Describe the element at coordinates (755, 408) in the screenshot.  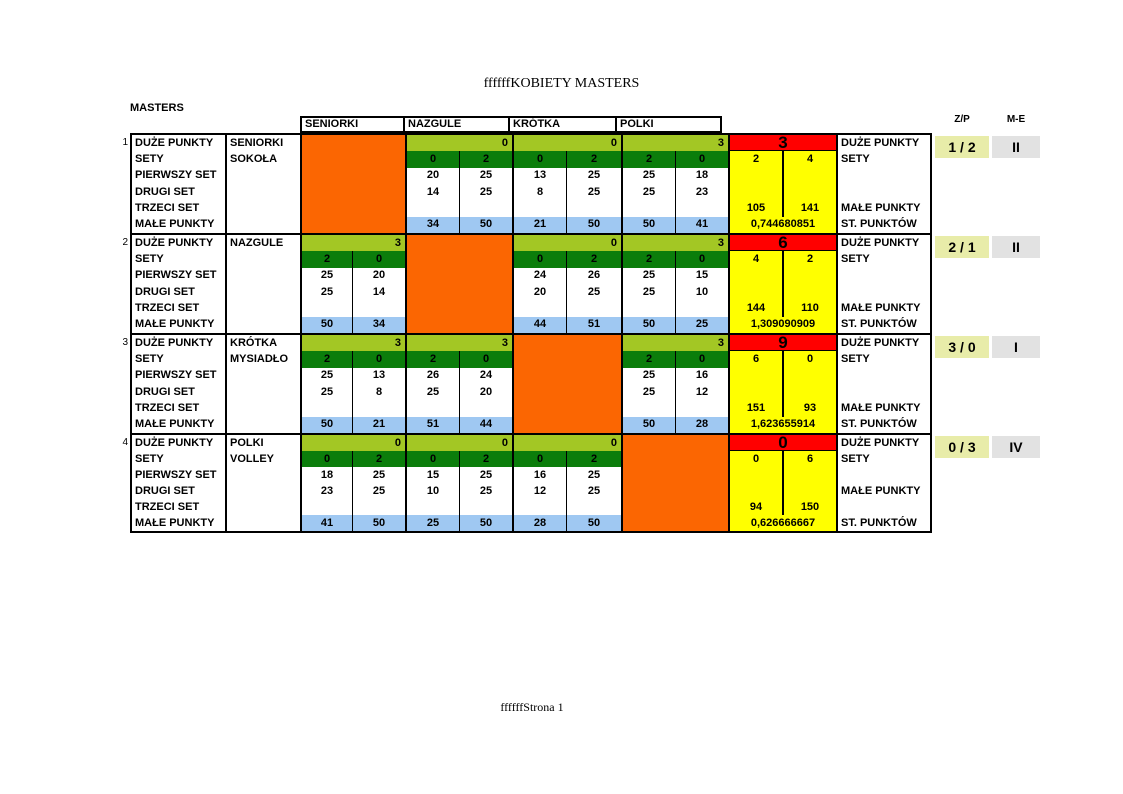
I see `total-male-punkty-won: 151` at that location.